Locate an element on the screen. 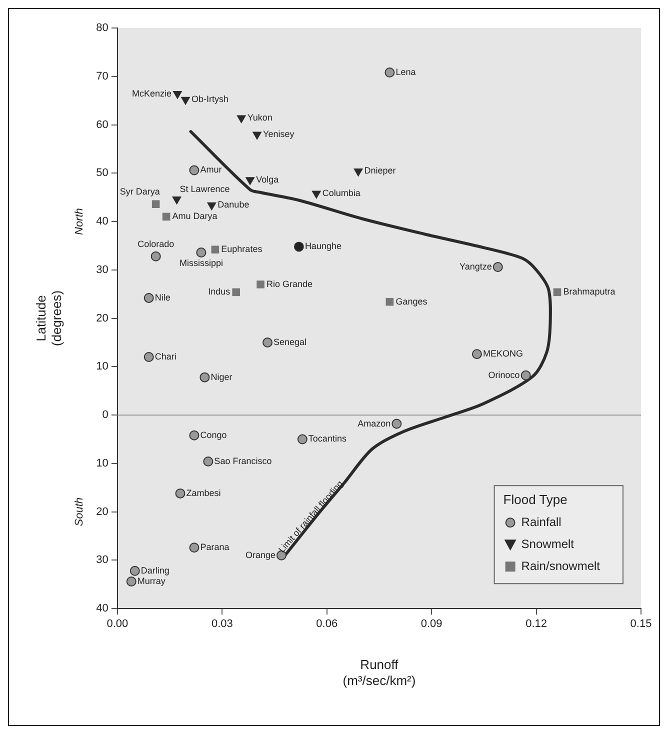  y-tick-label: 70 is located at coordinates (102, 76).